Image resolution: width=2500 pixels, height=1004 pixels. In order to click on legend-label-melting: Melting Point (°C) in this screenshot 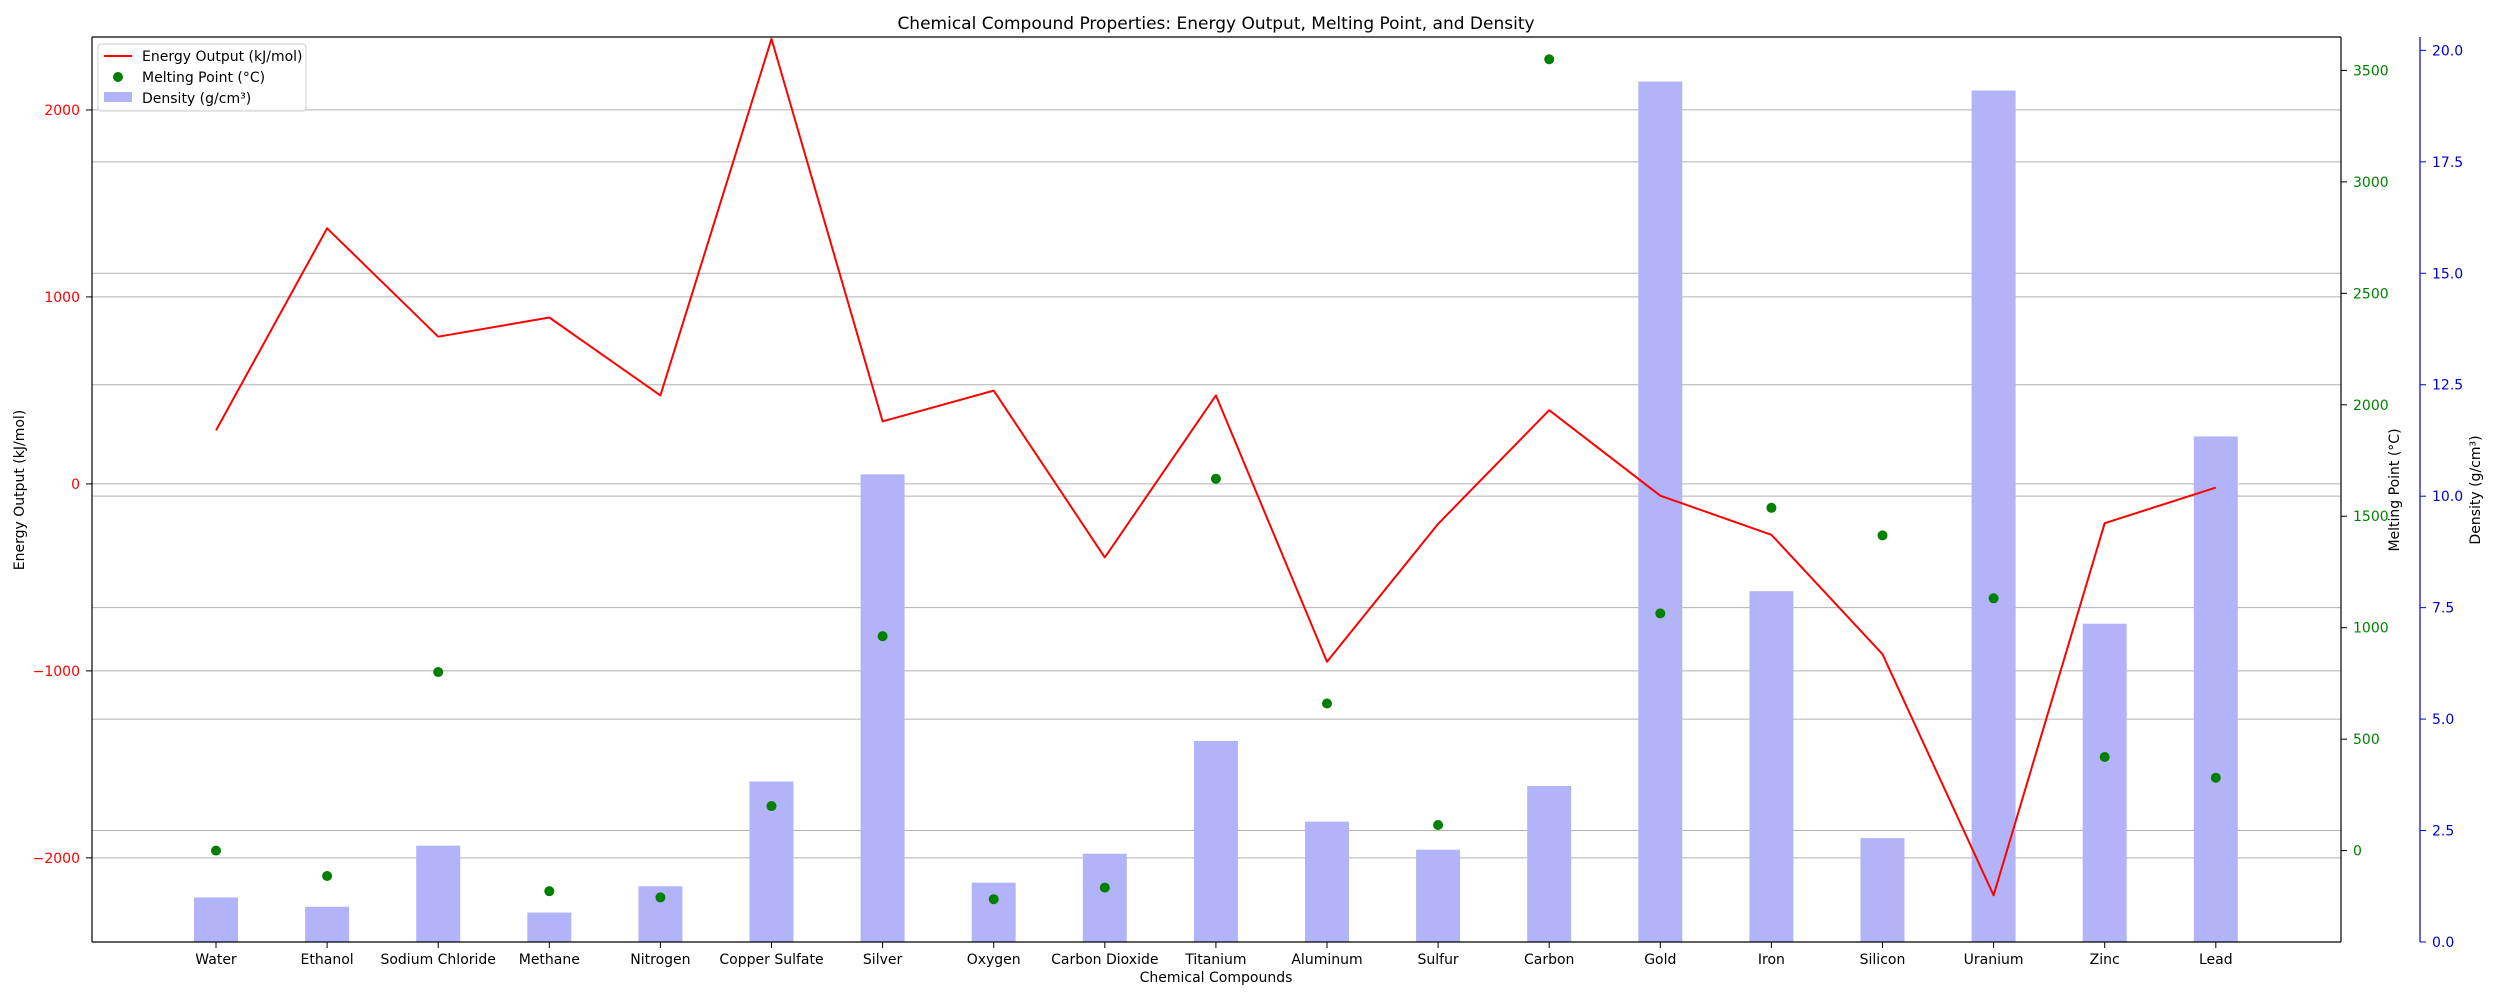, I will do `click(203, 78)`.